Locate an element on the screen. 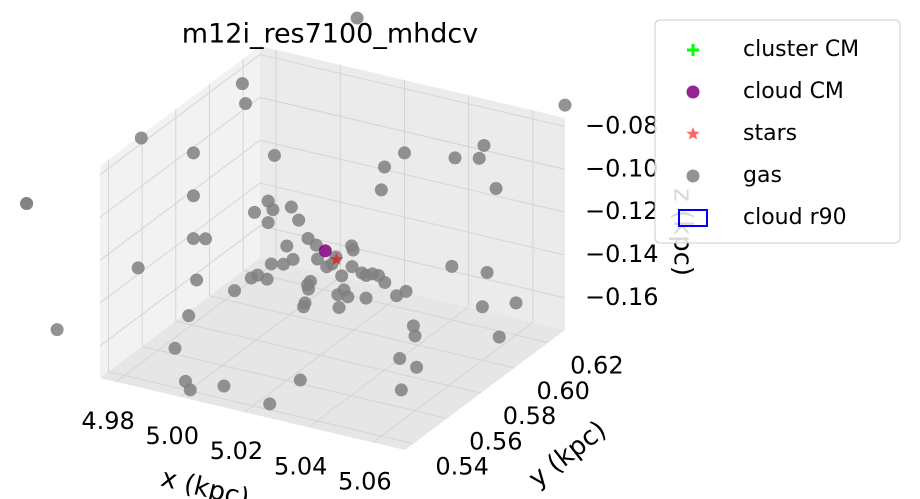 The width and height of the screenshot is (920, 499). legend-frame is located at coordinates (777, 131).